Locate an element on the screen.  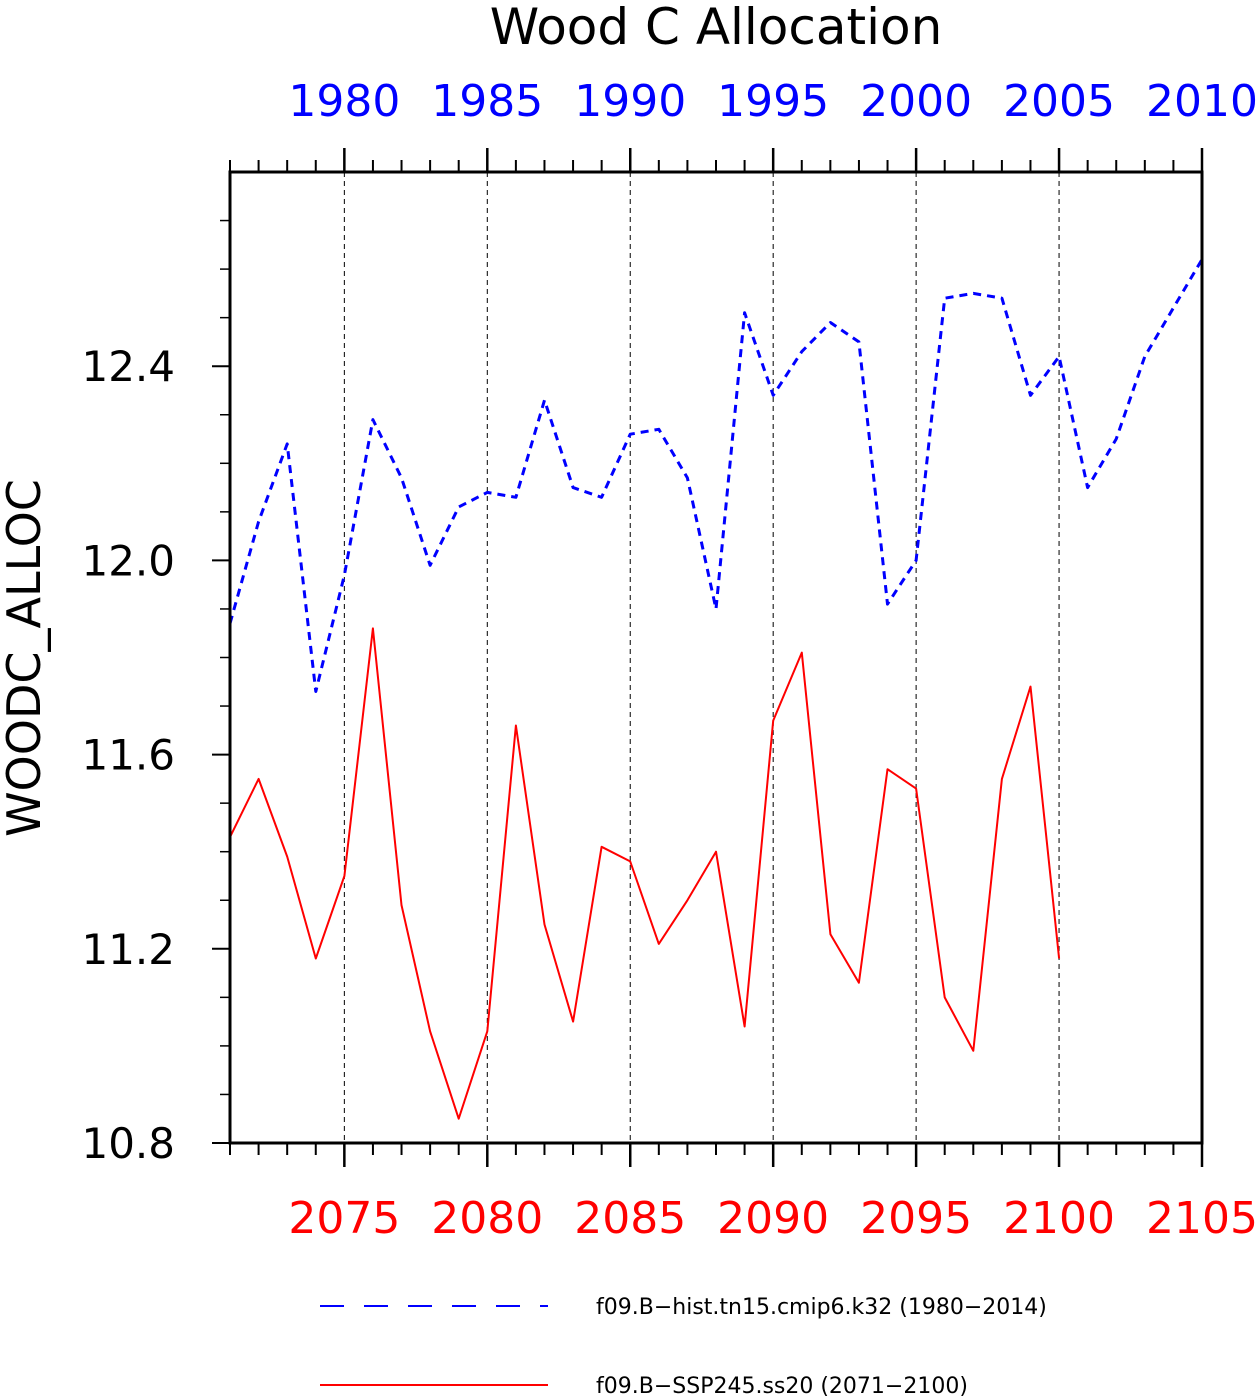
top-tick-label: 2005 is located at coordinates (1059, 101).